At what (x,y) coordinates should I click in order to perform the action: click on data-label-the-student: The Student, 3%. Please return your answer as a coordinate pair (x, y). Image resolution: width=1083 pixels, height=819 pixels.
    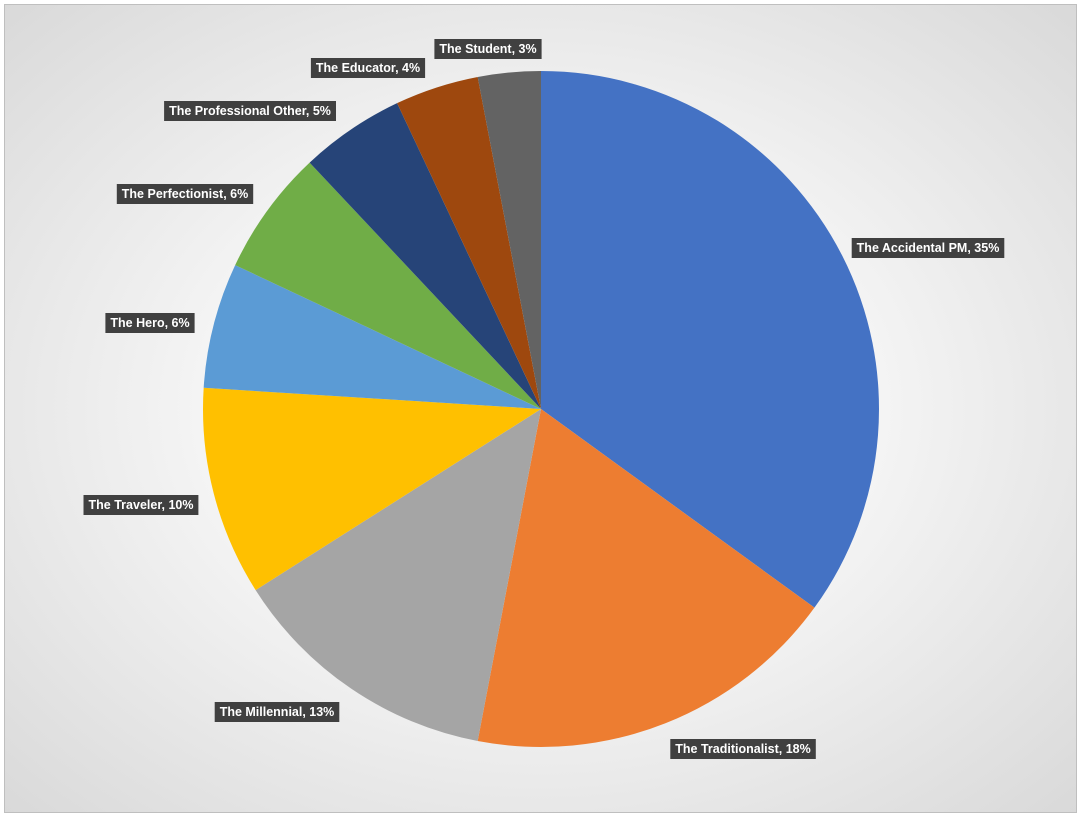
    Looking at the image, I should click on (488, 49).